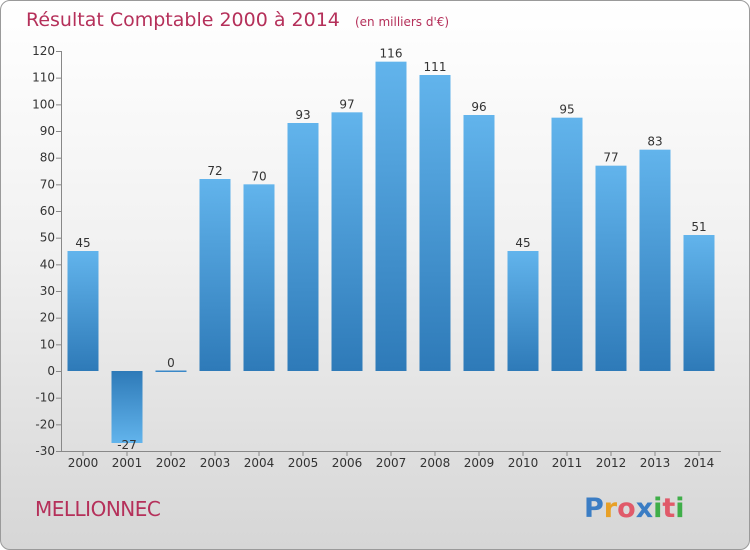 This screenshot has height=550, width=750. Describe the element at coordinates (45, 424) in the screenshot. I see `y-tick-label: -20` at that location.